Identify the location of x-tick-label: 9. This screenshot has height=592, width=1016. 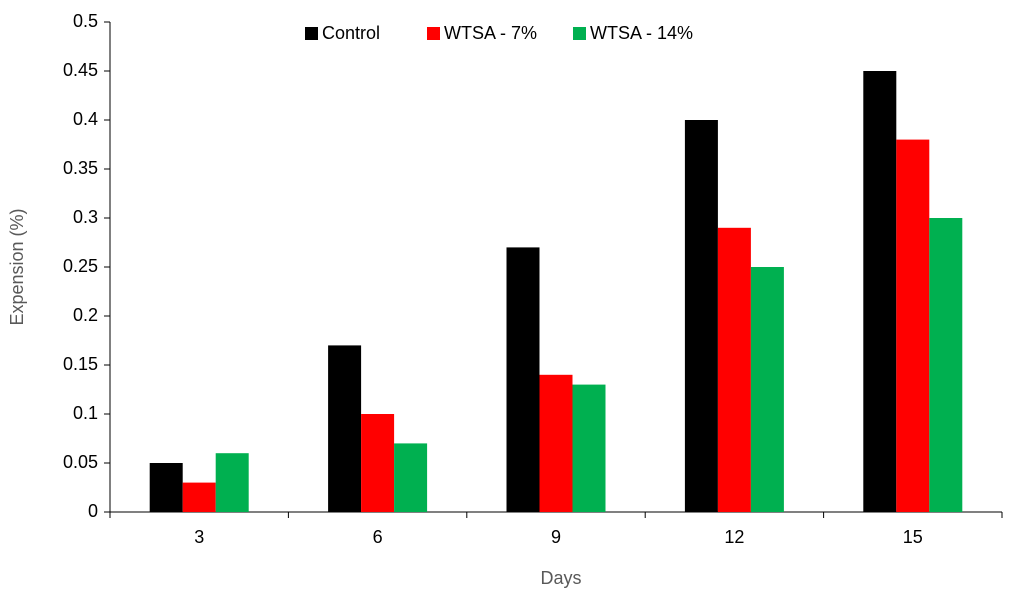
(556, 537).